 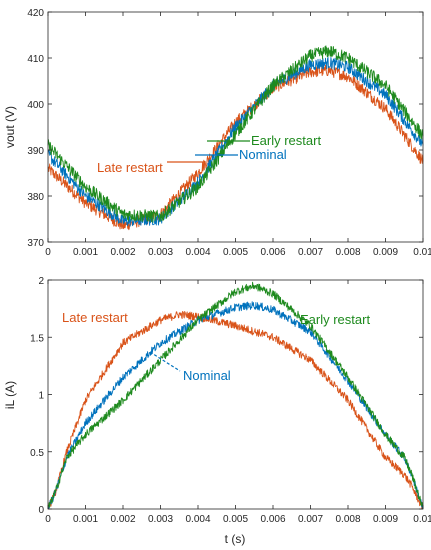 I want to click on y-axis-label: vout (V), so click(x=10, y=127).